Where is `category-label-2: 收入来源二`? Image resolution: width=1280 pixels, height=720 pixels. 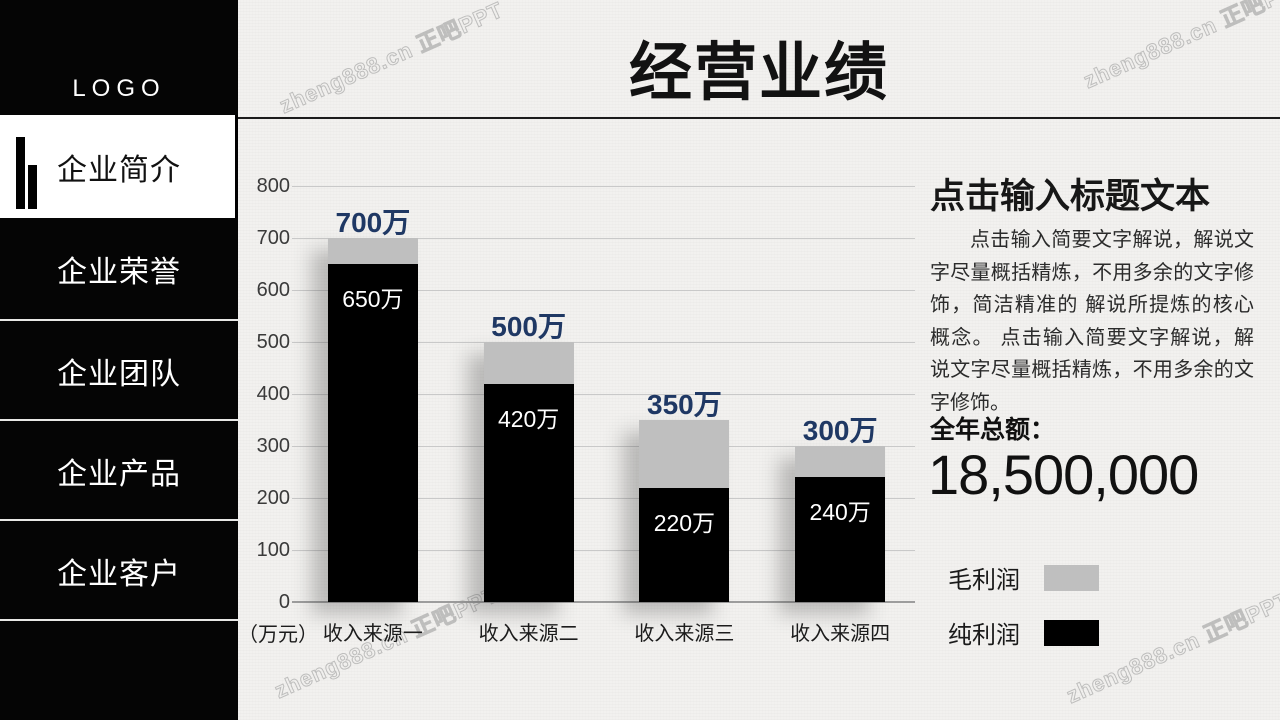 category-label-2: 收入来源二 is located at coordinates (528, 634).